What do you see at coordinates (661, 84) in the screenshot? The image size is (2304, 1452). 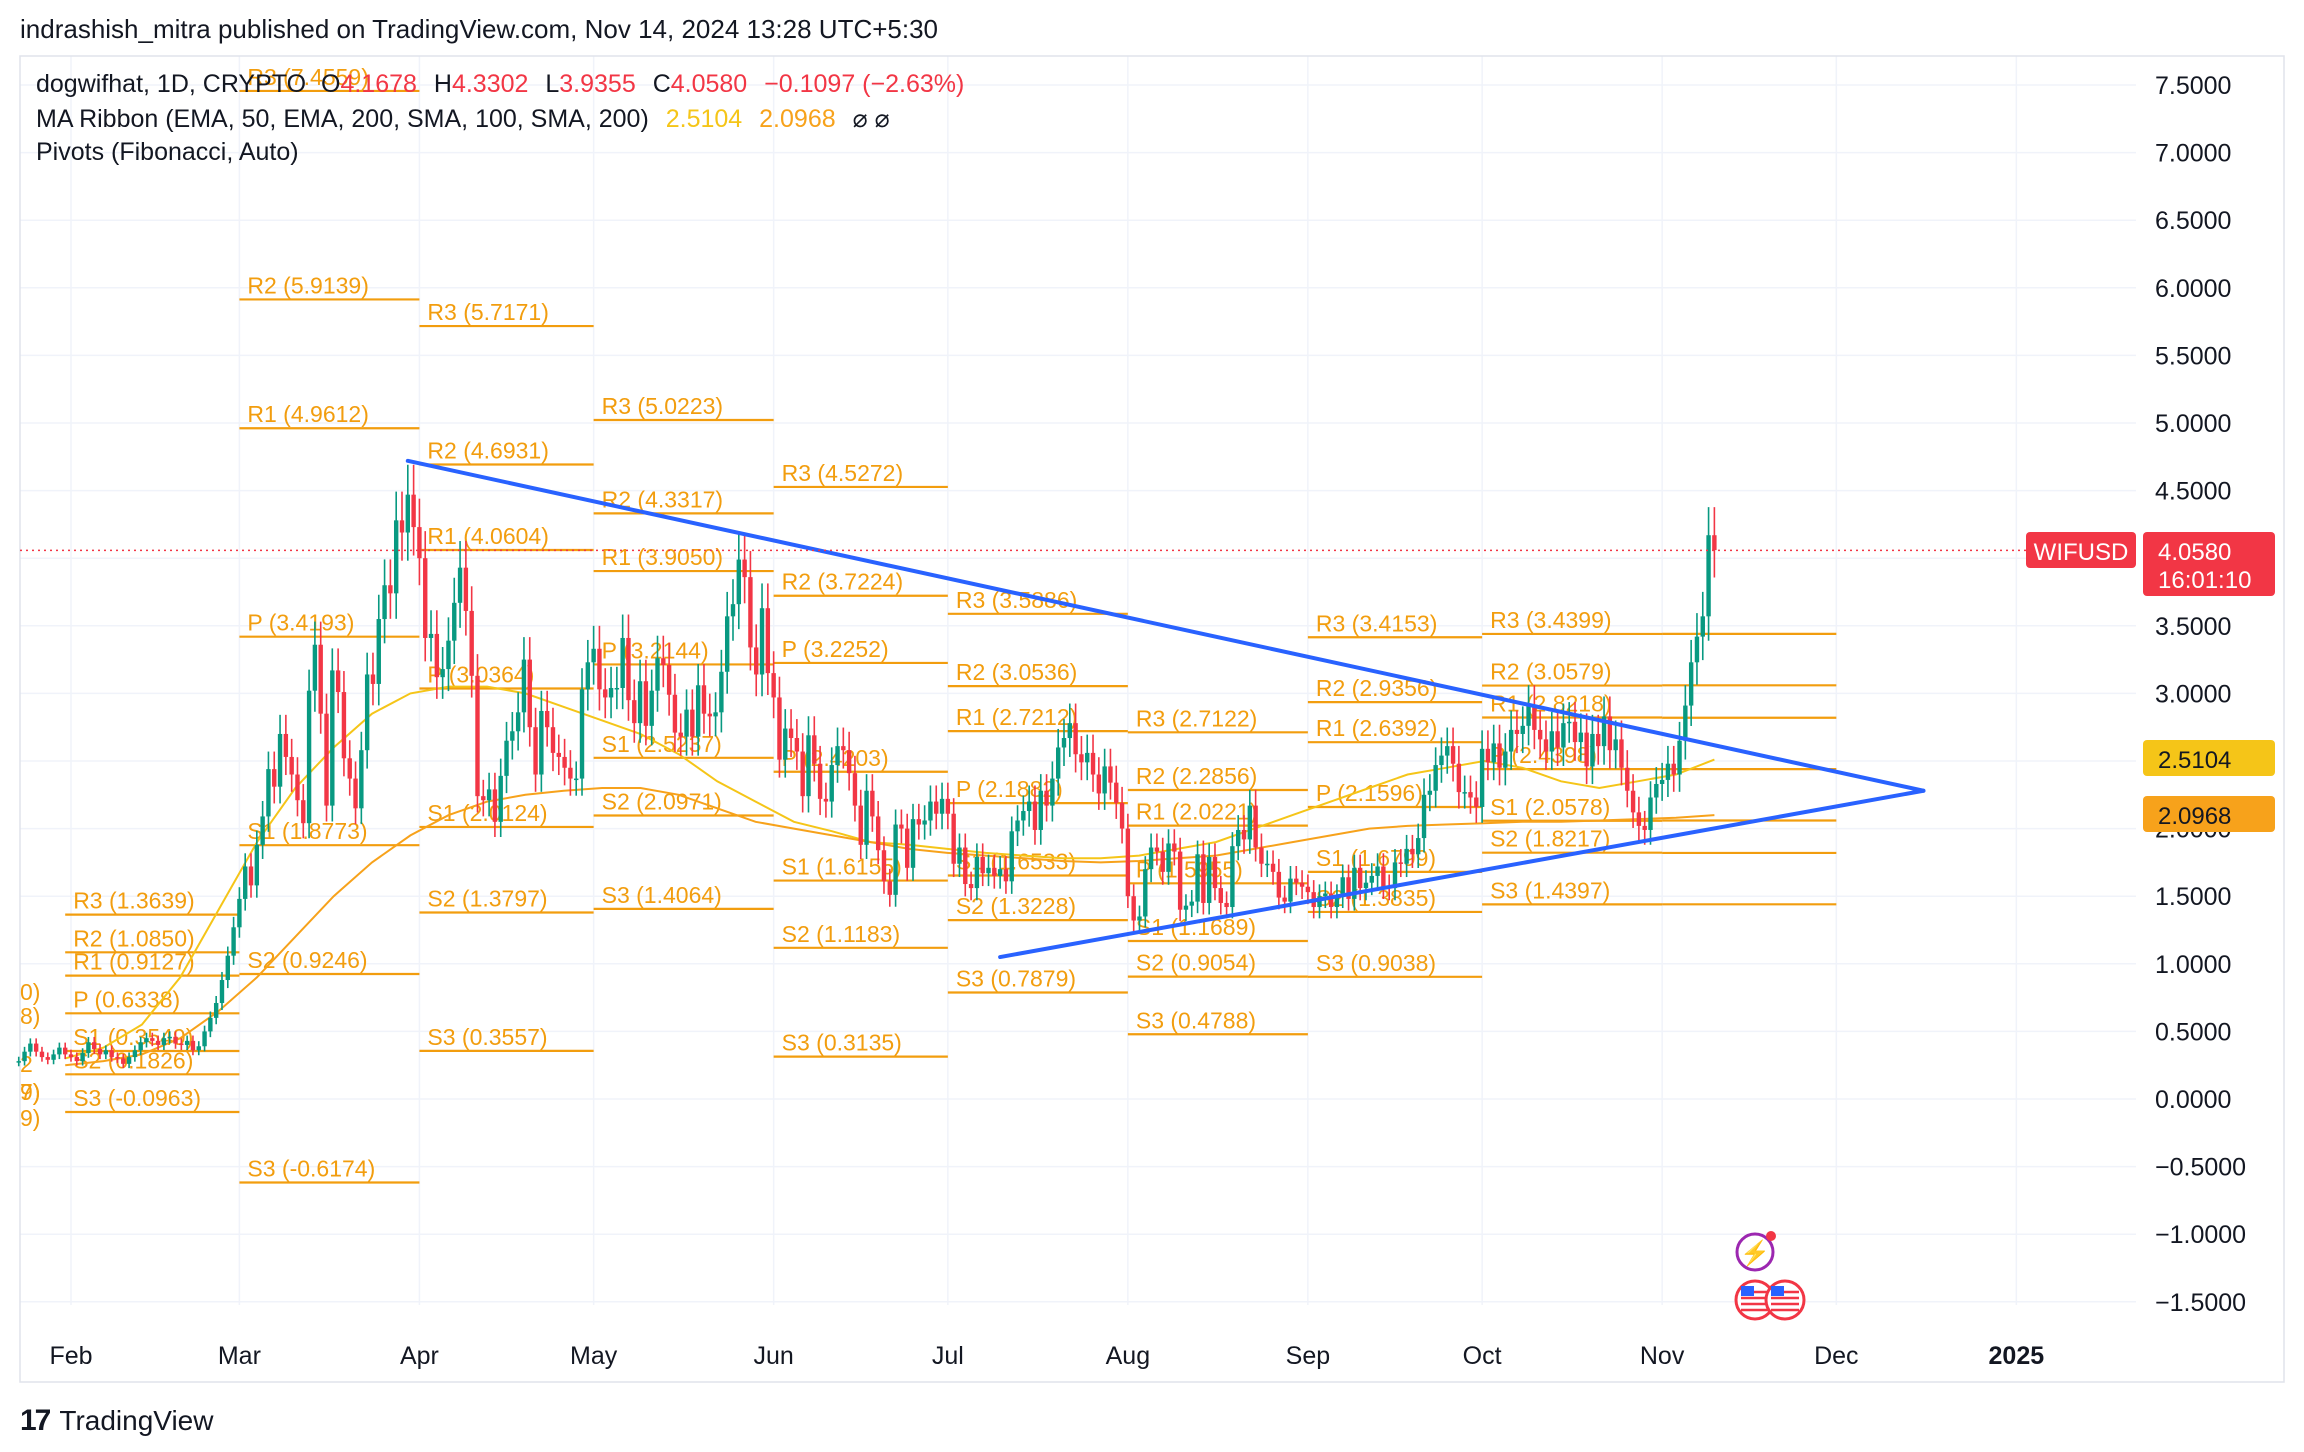 I see `legend-c-label: C` at bounding box center [661, 84].